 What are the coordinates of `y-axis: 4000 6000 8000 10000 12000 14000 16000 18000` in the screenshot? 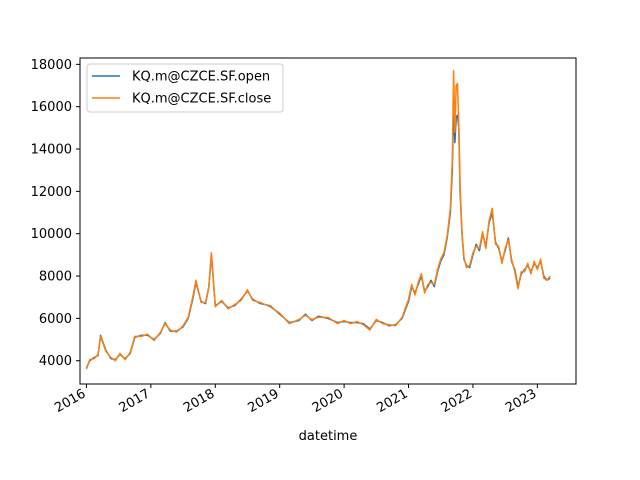 It's located at (55, 213).